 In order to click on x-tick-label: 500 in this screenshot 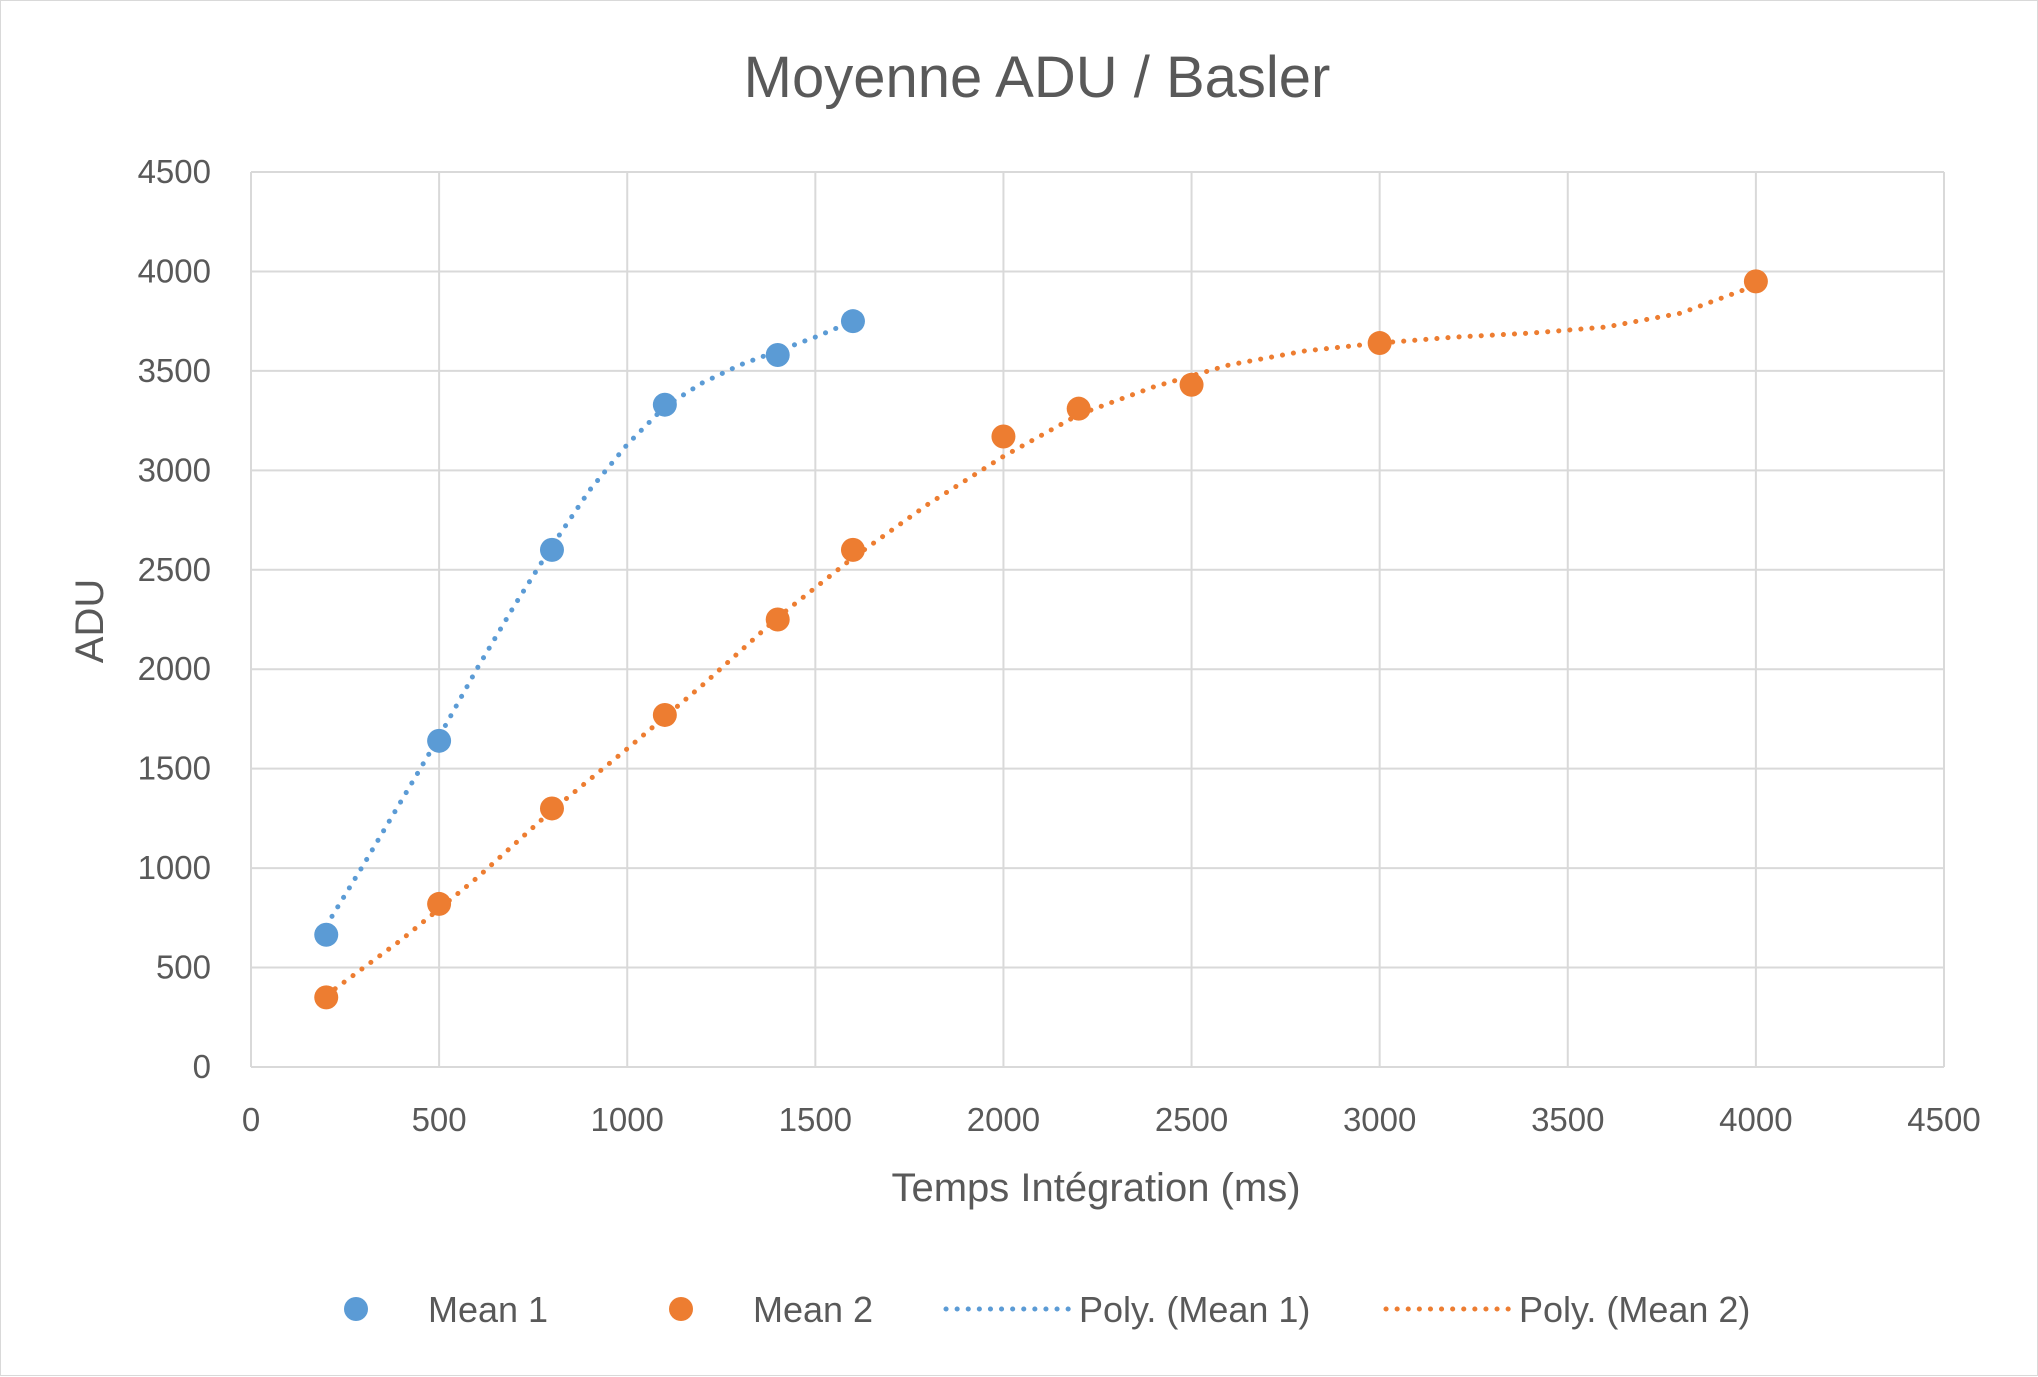, I will do `click(439, 1119)`.